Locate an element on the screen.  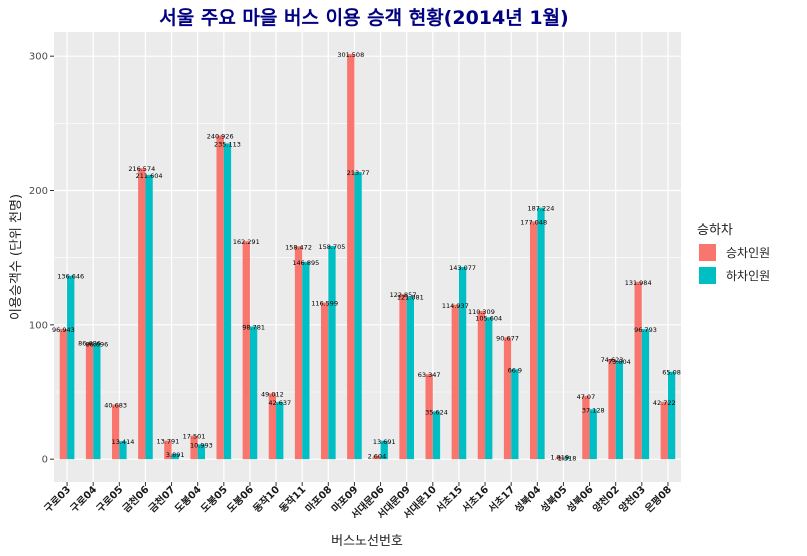
x-tick-label: 마포08 is located at coordinates (318, 499).